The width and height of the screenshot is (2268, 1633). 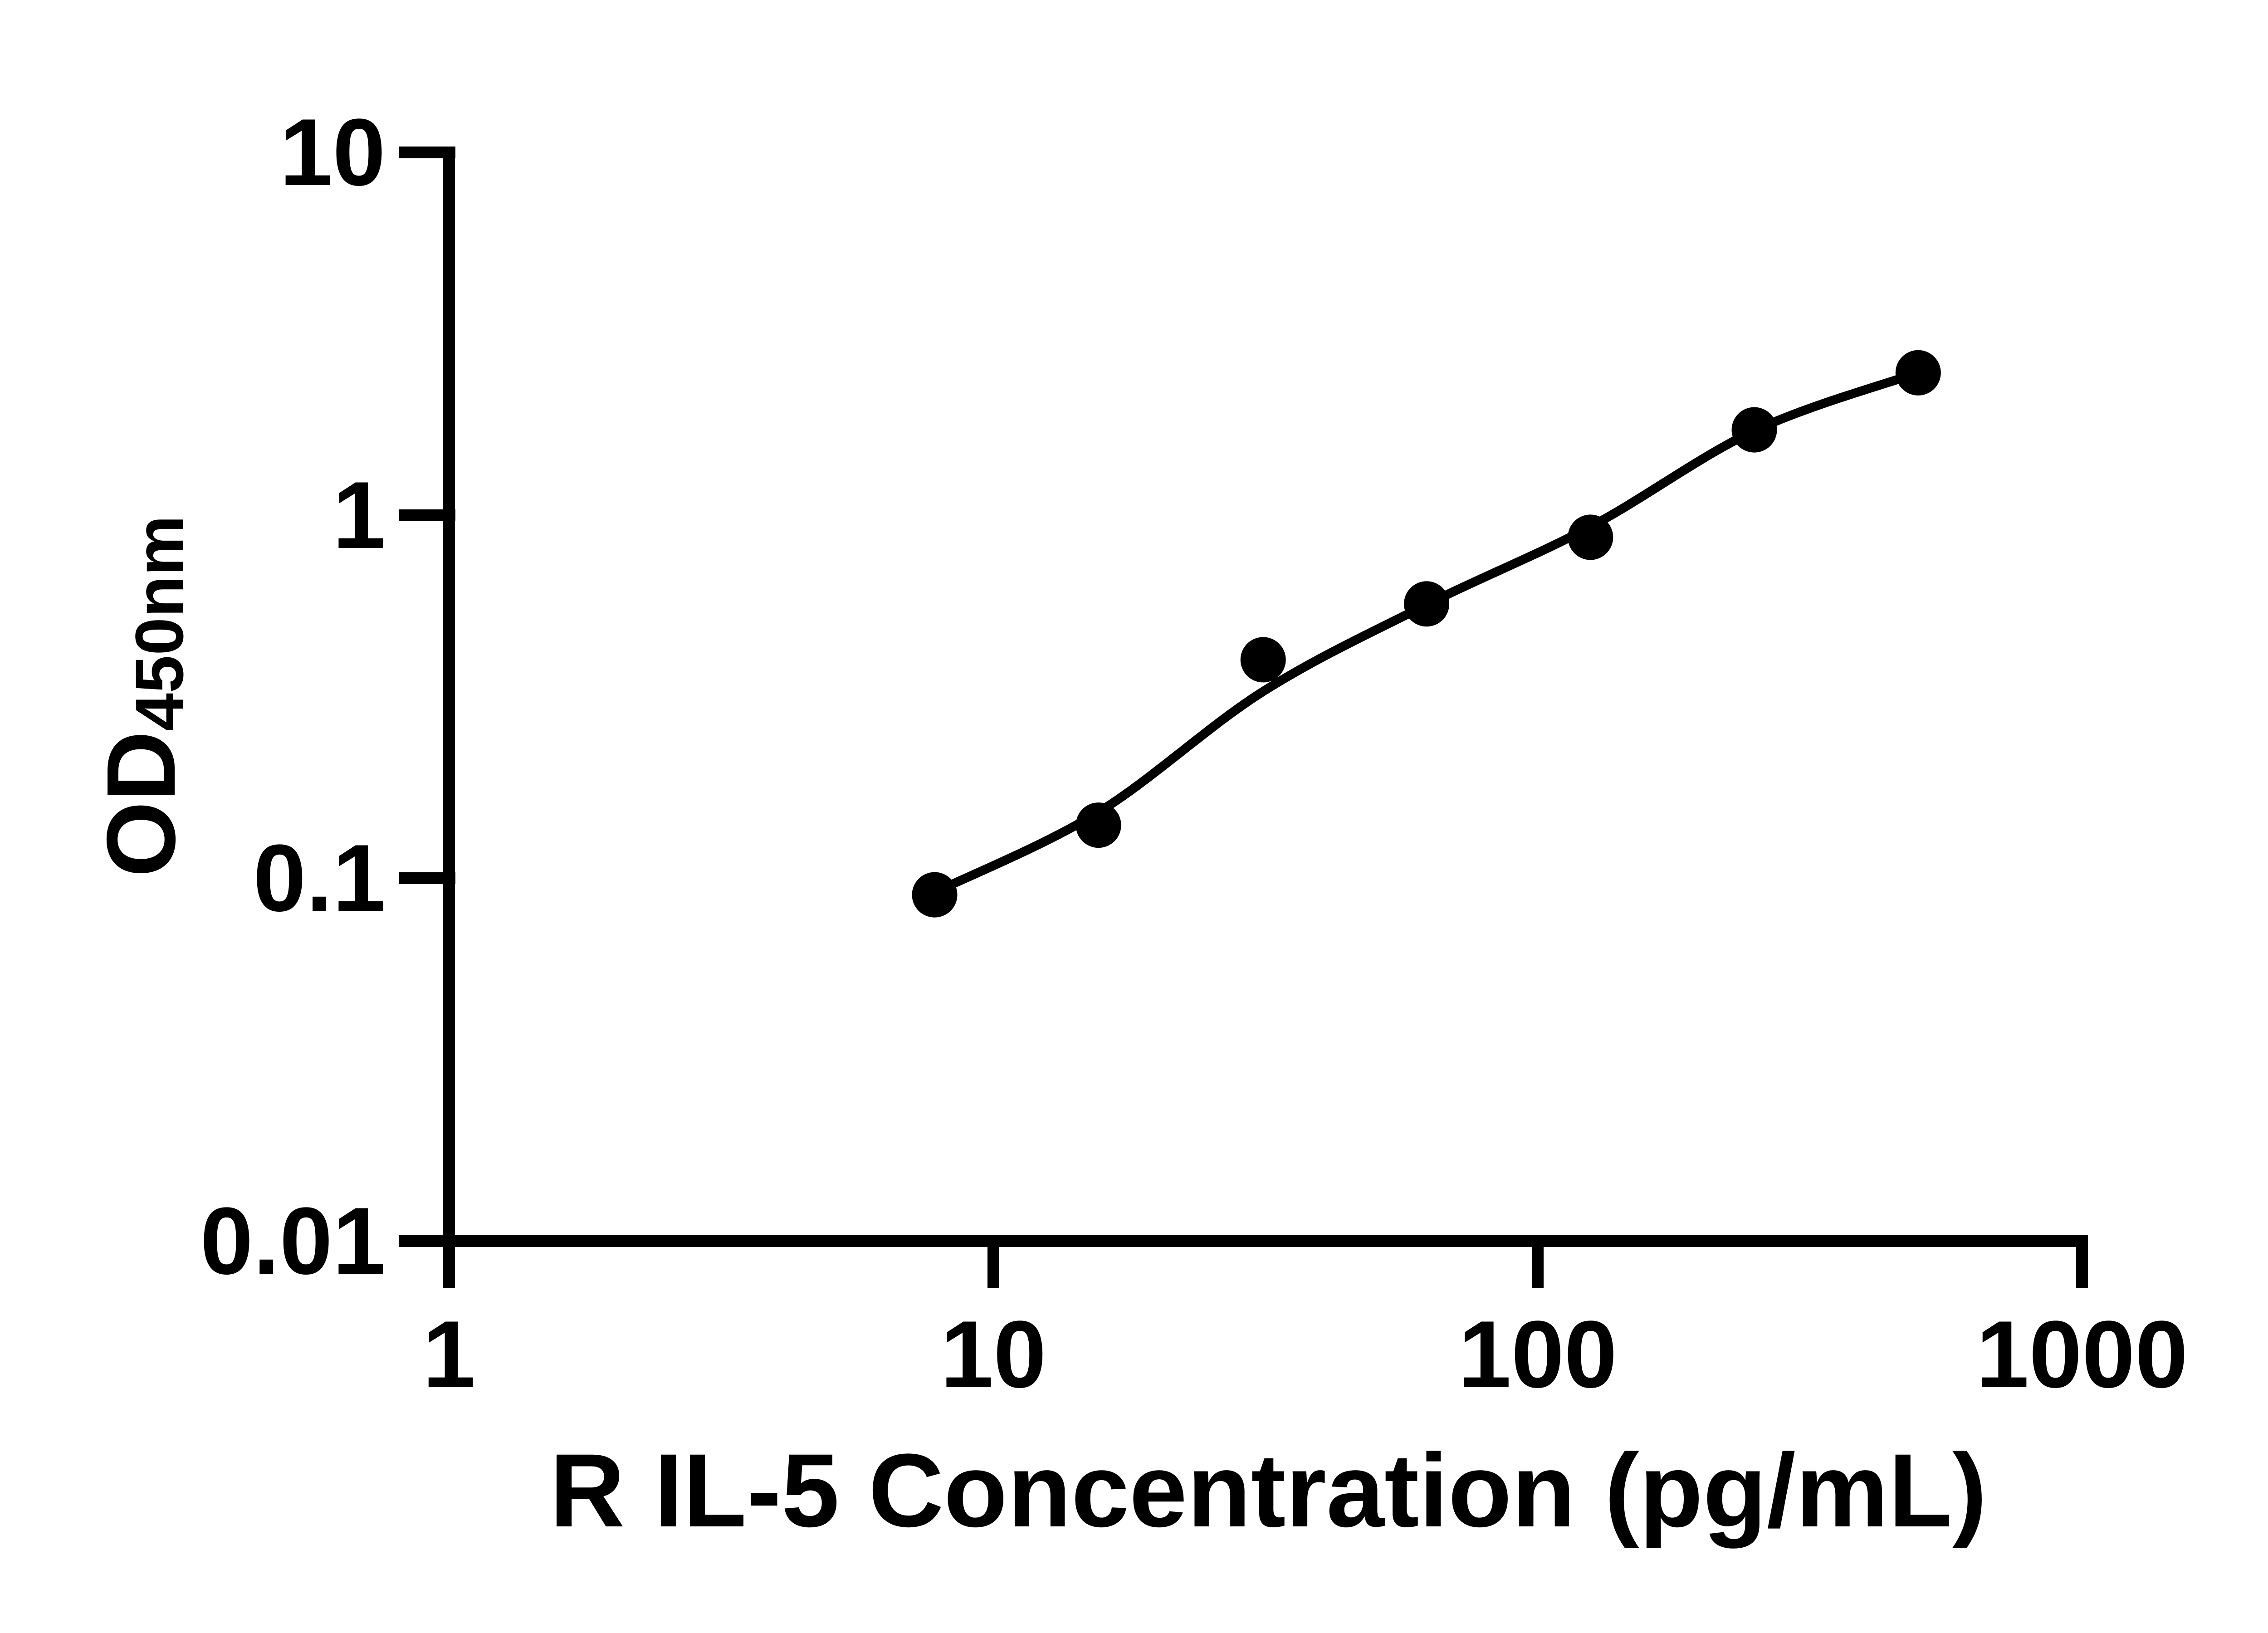 What do you see at coordinates (1537, 1354) in the screenshot?
I see `x-tick-label-100: 100` at bounding box center [1537, 1354].